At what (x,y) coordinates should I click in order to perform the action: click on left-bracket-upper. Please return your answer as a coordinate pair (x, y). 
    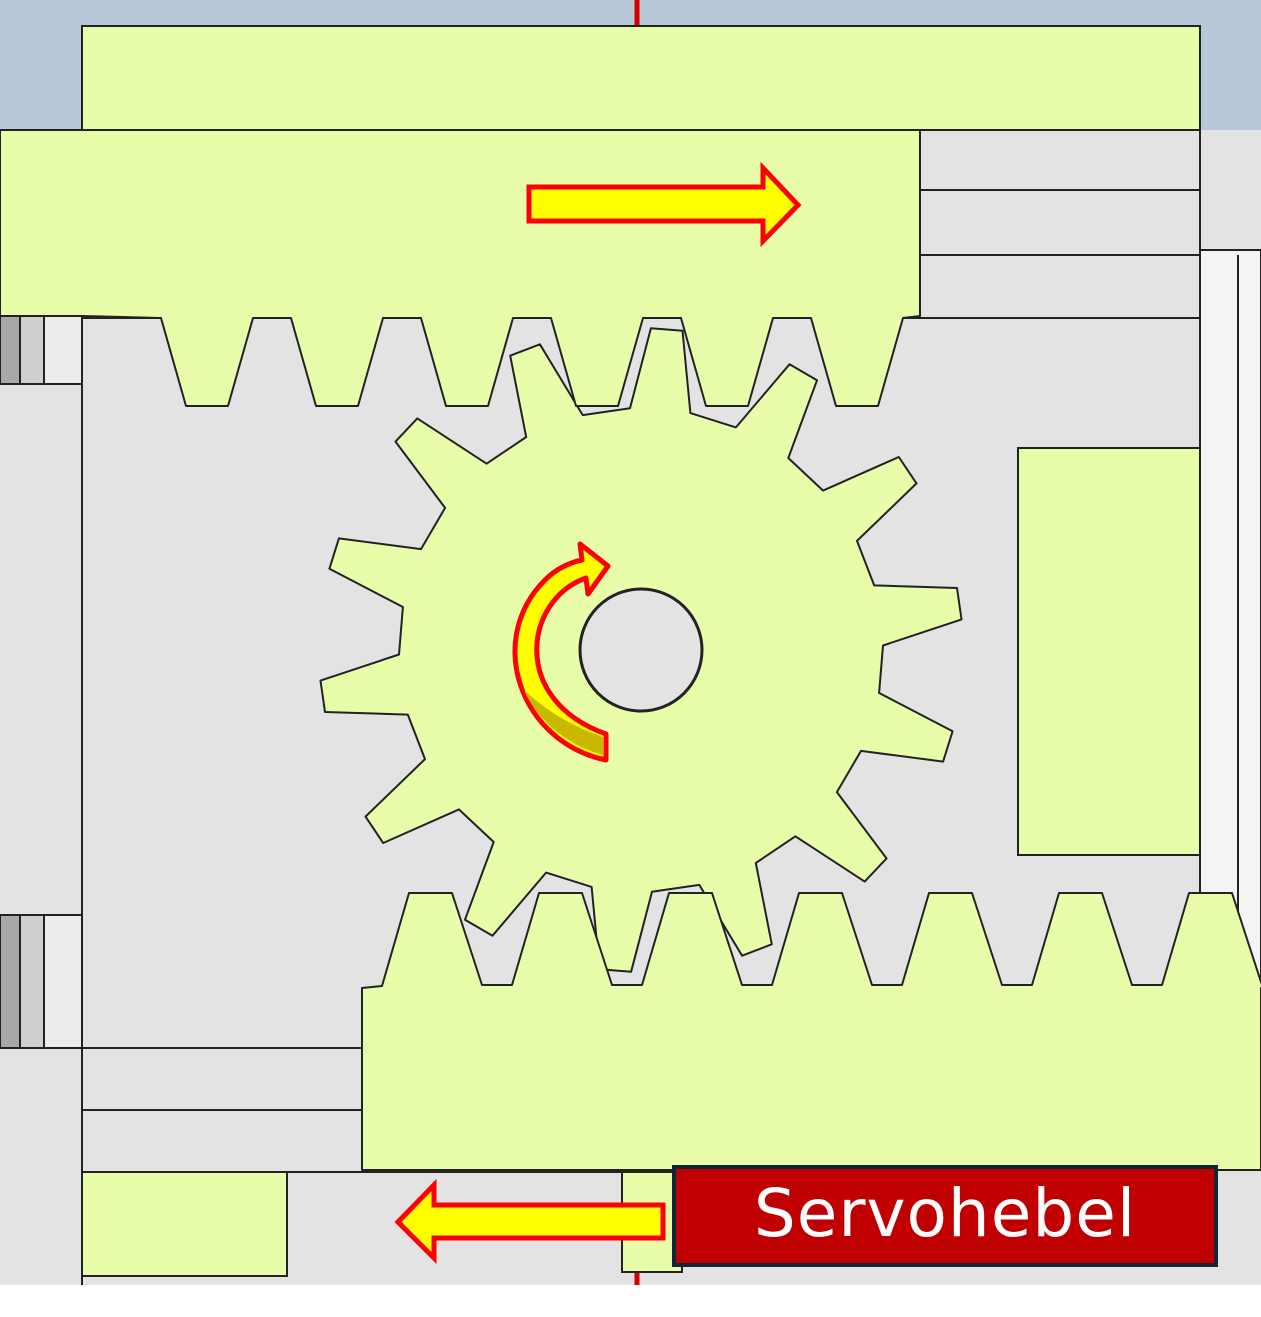
    Looking at the image, I should click on (41, 350).